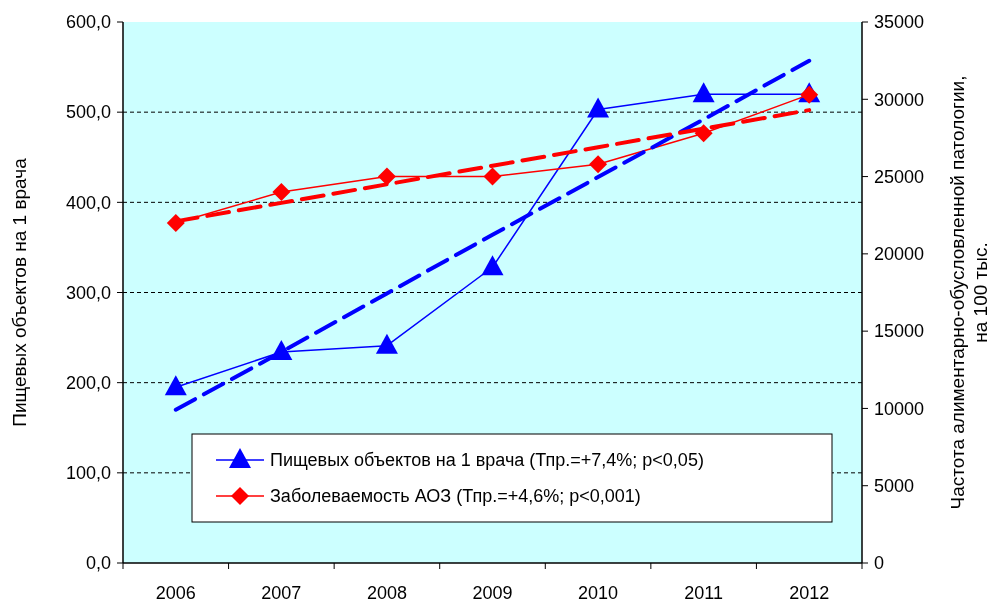 Image resolution: width=1004 pixels, height=610 pixels. I want to click on x-tick-label: 2009, so click(492, 593).